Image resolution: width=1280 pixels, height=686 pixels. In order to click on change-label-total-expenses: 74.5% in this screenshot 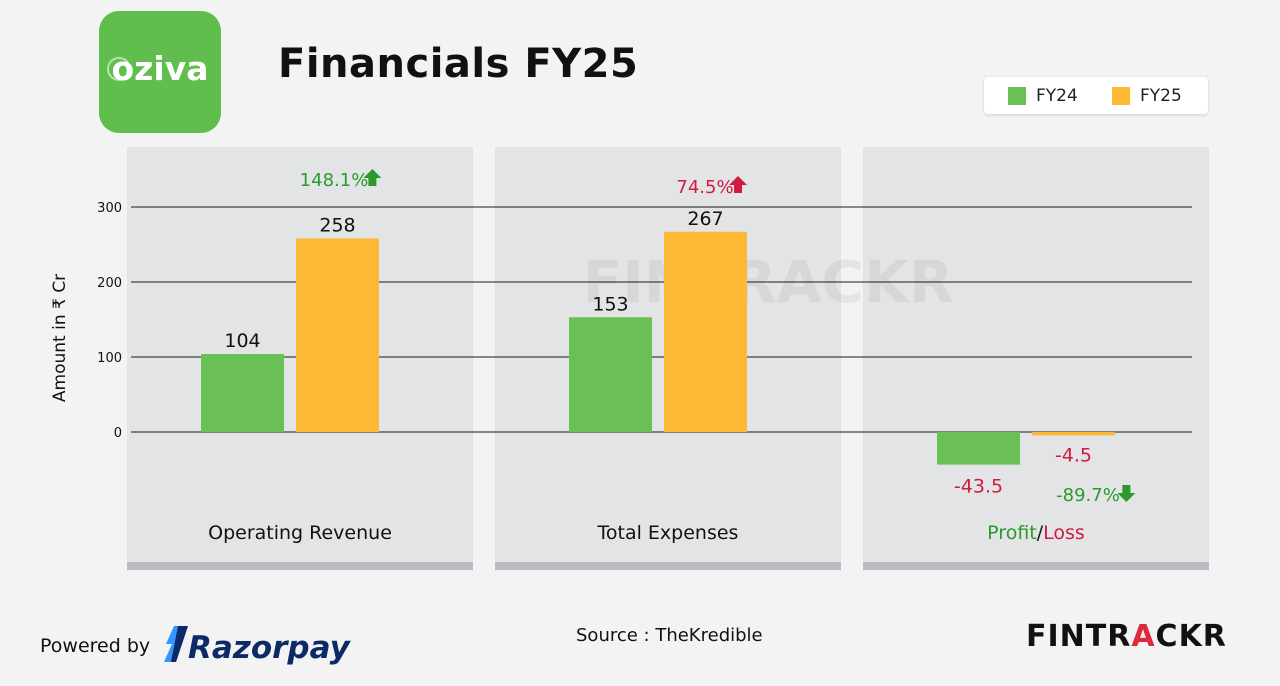, I will do `click(704, 187)`.